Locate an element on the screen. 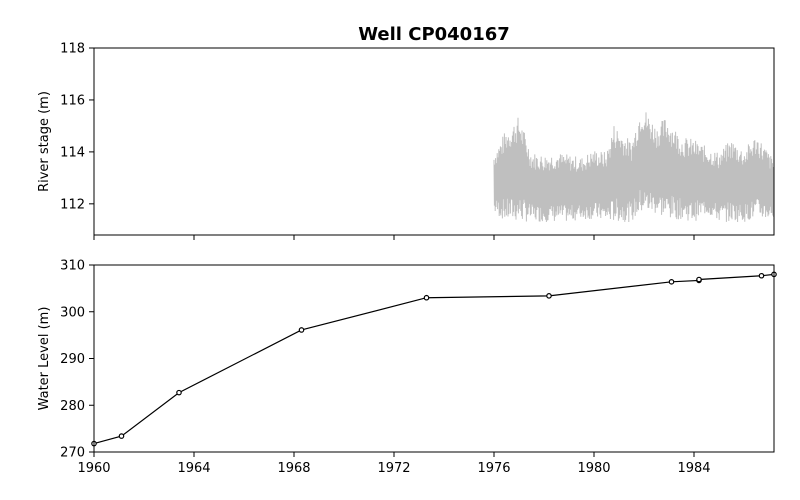  river-stage-y-tick-label: 116 is located at coordinates (72, 100).